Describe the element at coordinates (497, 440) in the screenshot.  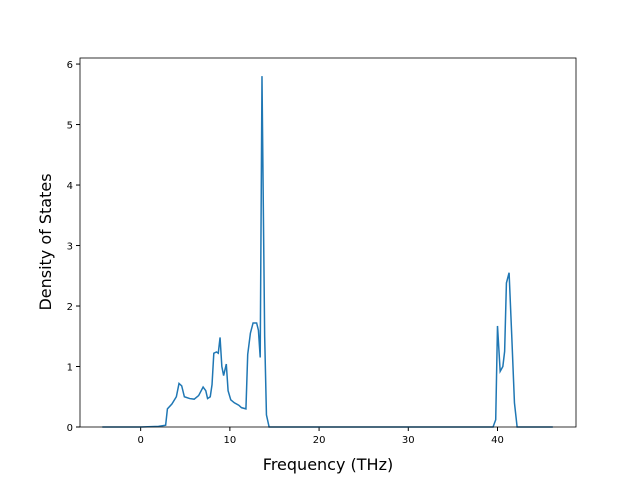
I see `x-tick-label: 40` at that location.